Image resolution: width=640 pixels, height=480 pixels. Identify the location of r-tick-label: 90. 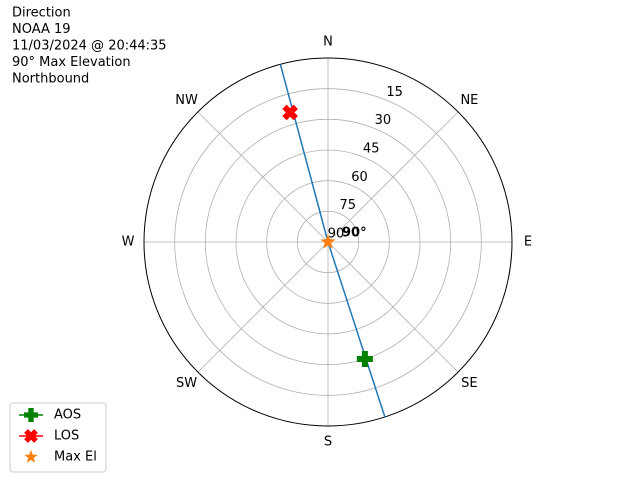
(336, 234).